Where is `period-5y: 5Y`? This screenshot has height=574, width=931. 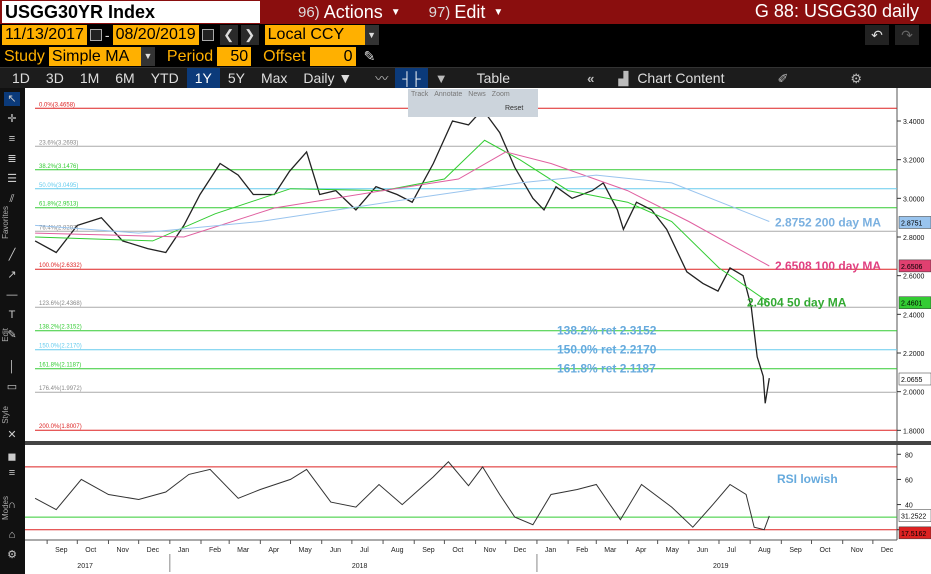 period-5y: 5Y is located at coordinates (236, 77).